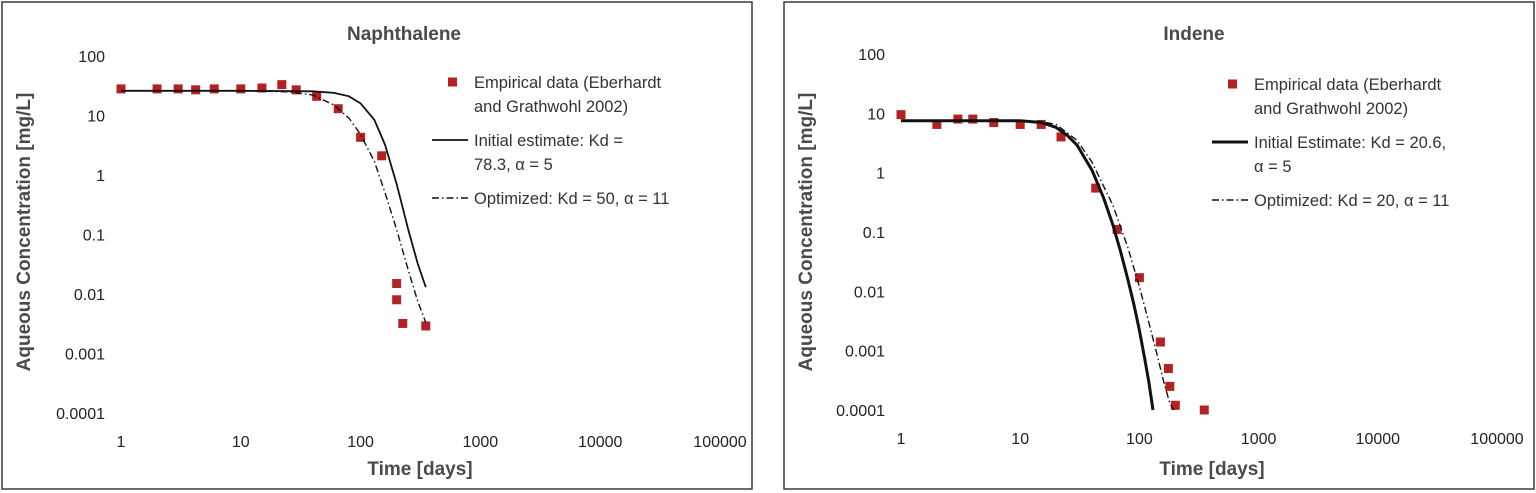 Image resolution: width=1536 pixels, height=493 pixels. I want to click on empirical-data-series, so click(1052, 262).